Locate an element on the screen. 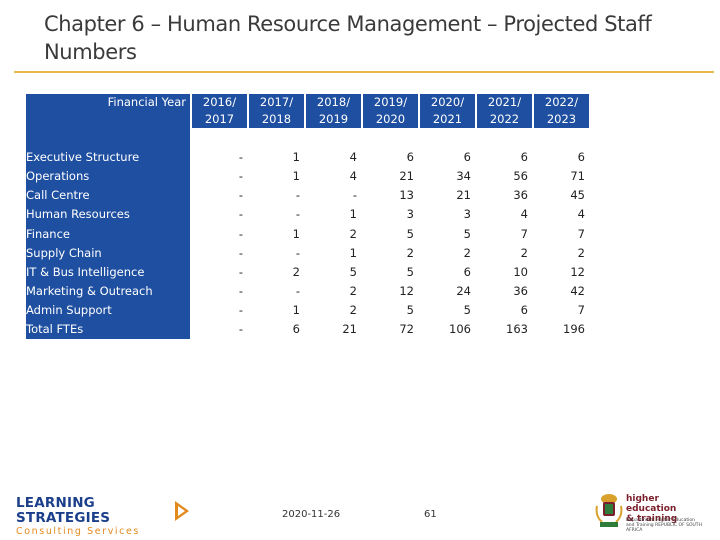 The width and height of the screenshot is (720, 540). header-year-1: 2017/2018 is located at coordinates (277, 111).